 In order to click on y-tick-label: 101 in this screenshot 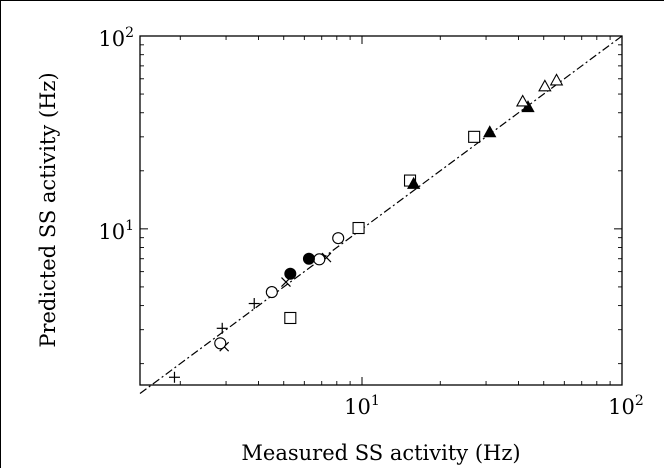, I will do `click(116, 231)`.